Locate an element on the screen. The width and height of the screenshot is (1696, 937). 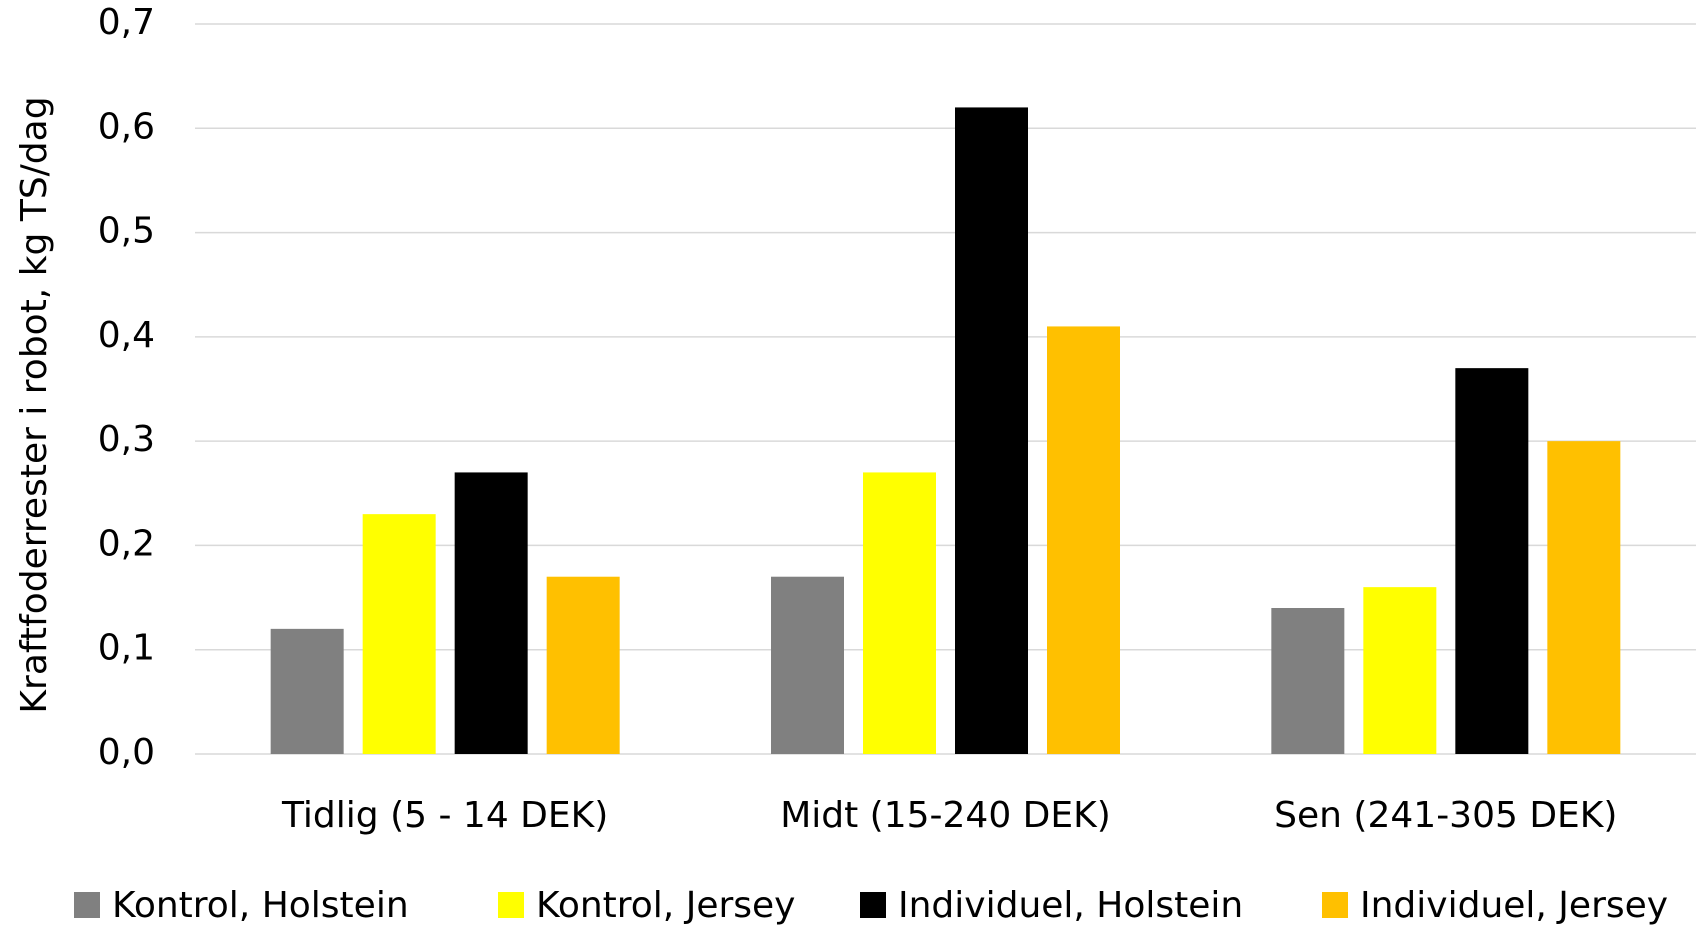
legend-label: Kontrol, Holstein is located at coordinates (260, 905).